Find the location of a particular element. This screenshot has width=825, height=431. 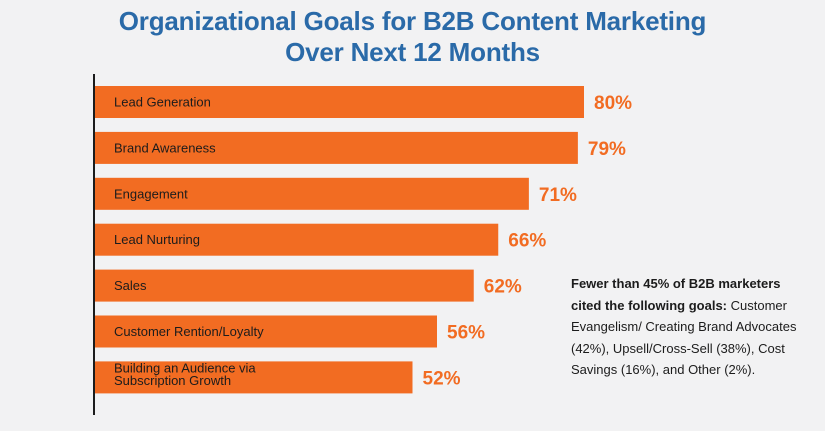

bar-label-4: Sales is located at coordinates (130, 285).